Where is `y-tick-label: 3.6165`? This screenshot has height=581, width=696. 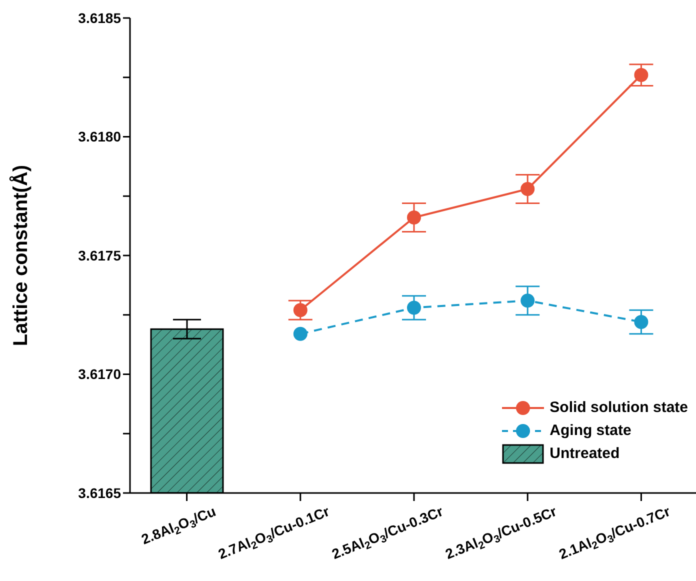 y-tick-label: 3.6165 is located at coordinates (100, 492).